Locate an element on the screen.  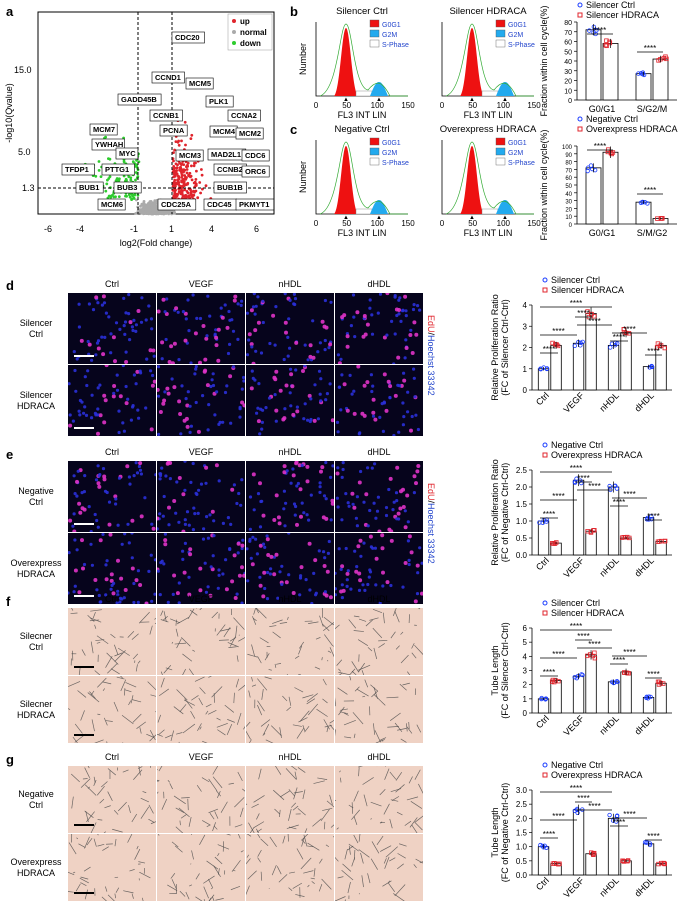
gene-label-mcm6: MCM6 is located at coordinates (112, 204).